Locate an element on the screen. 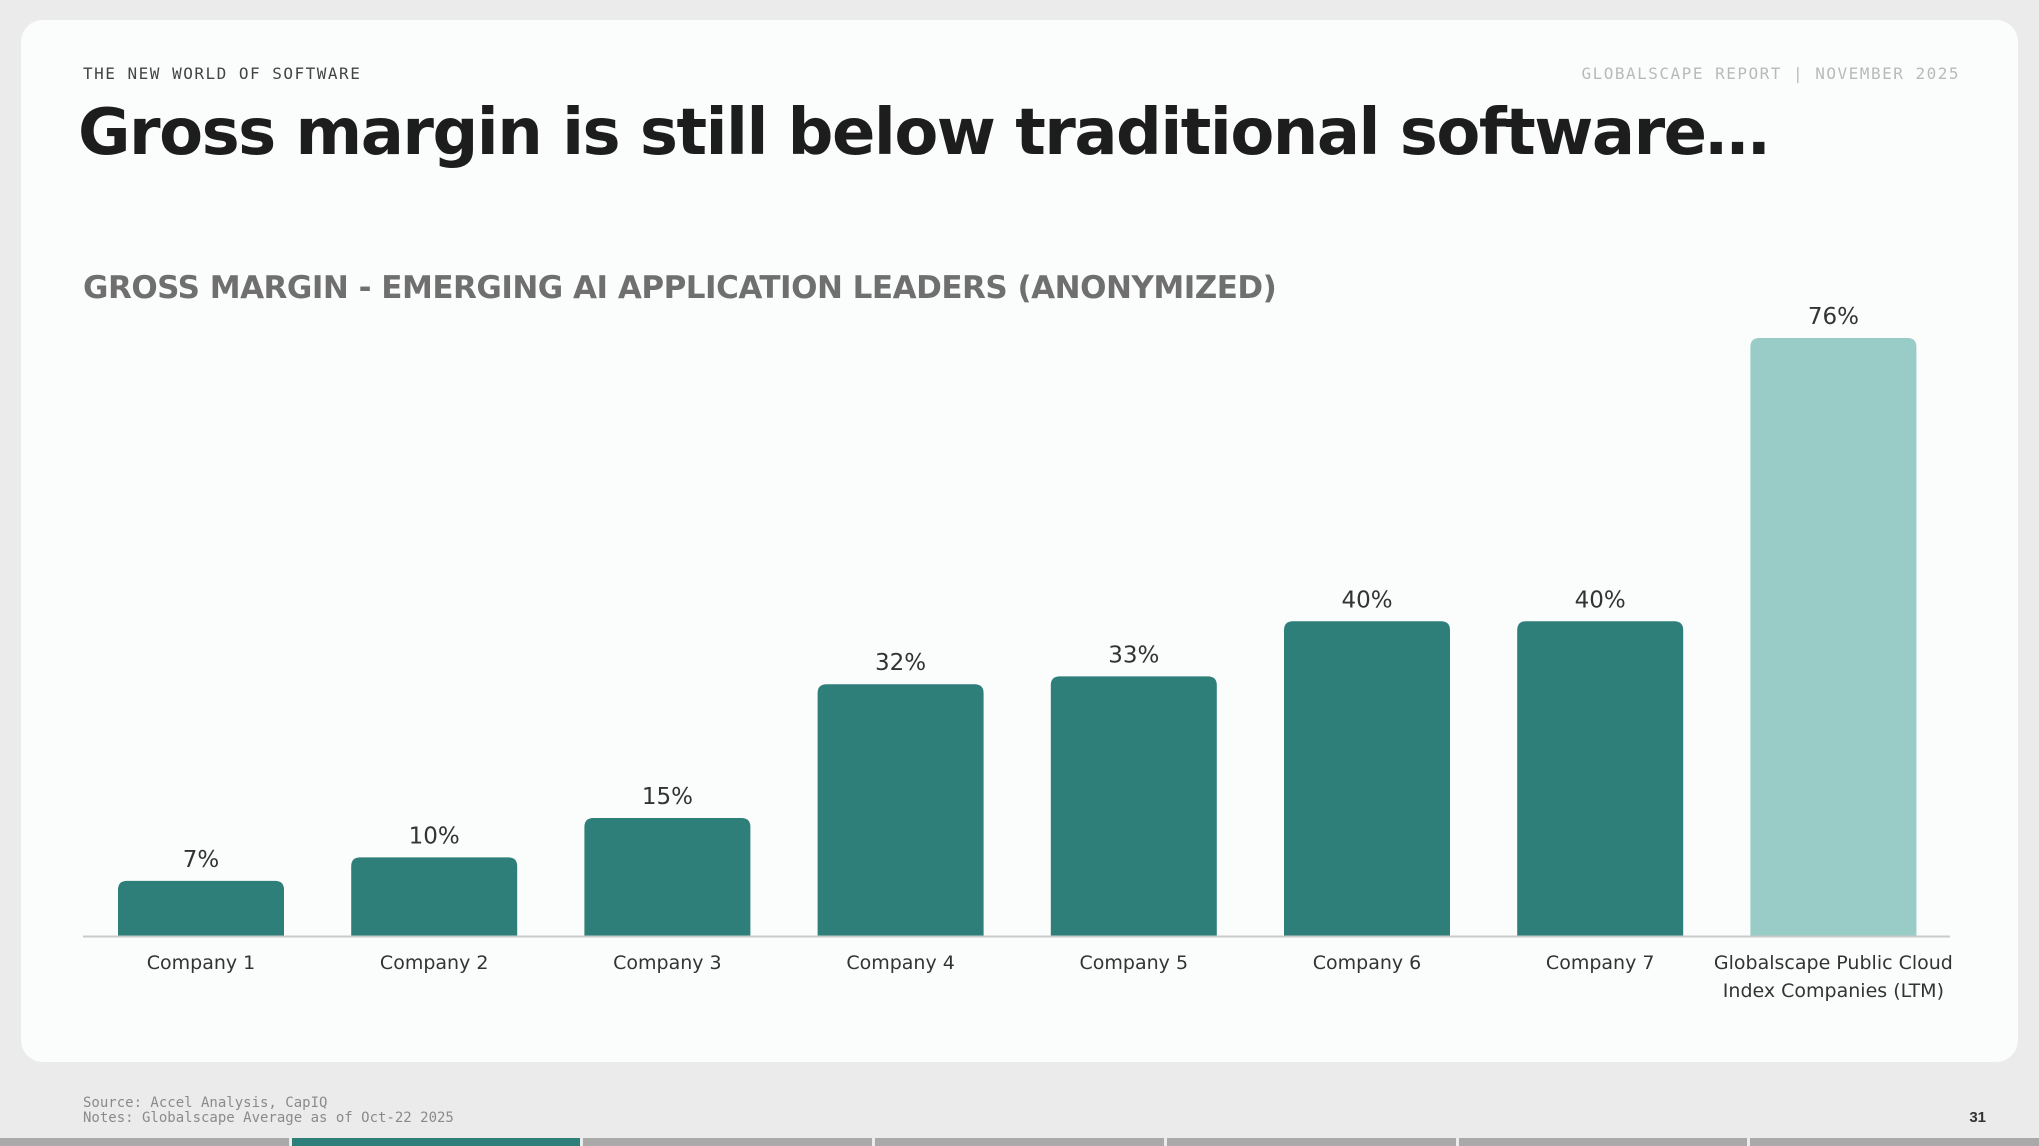  category-label-5: Company 5 is located at coordinates (1134, 963).